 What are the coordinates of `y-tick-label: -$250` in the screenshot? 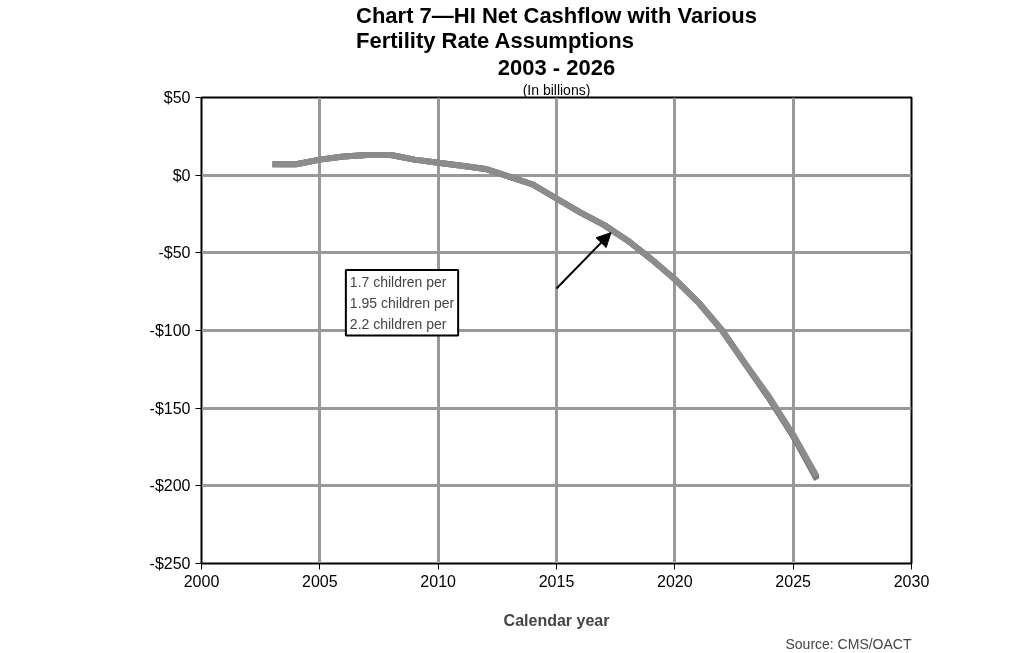 It's located at (170, 563).